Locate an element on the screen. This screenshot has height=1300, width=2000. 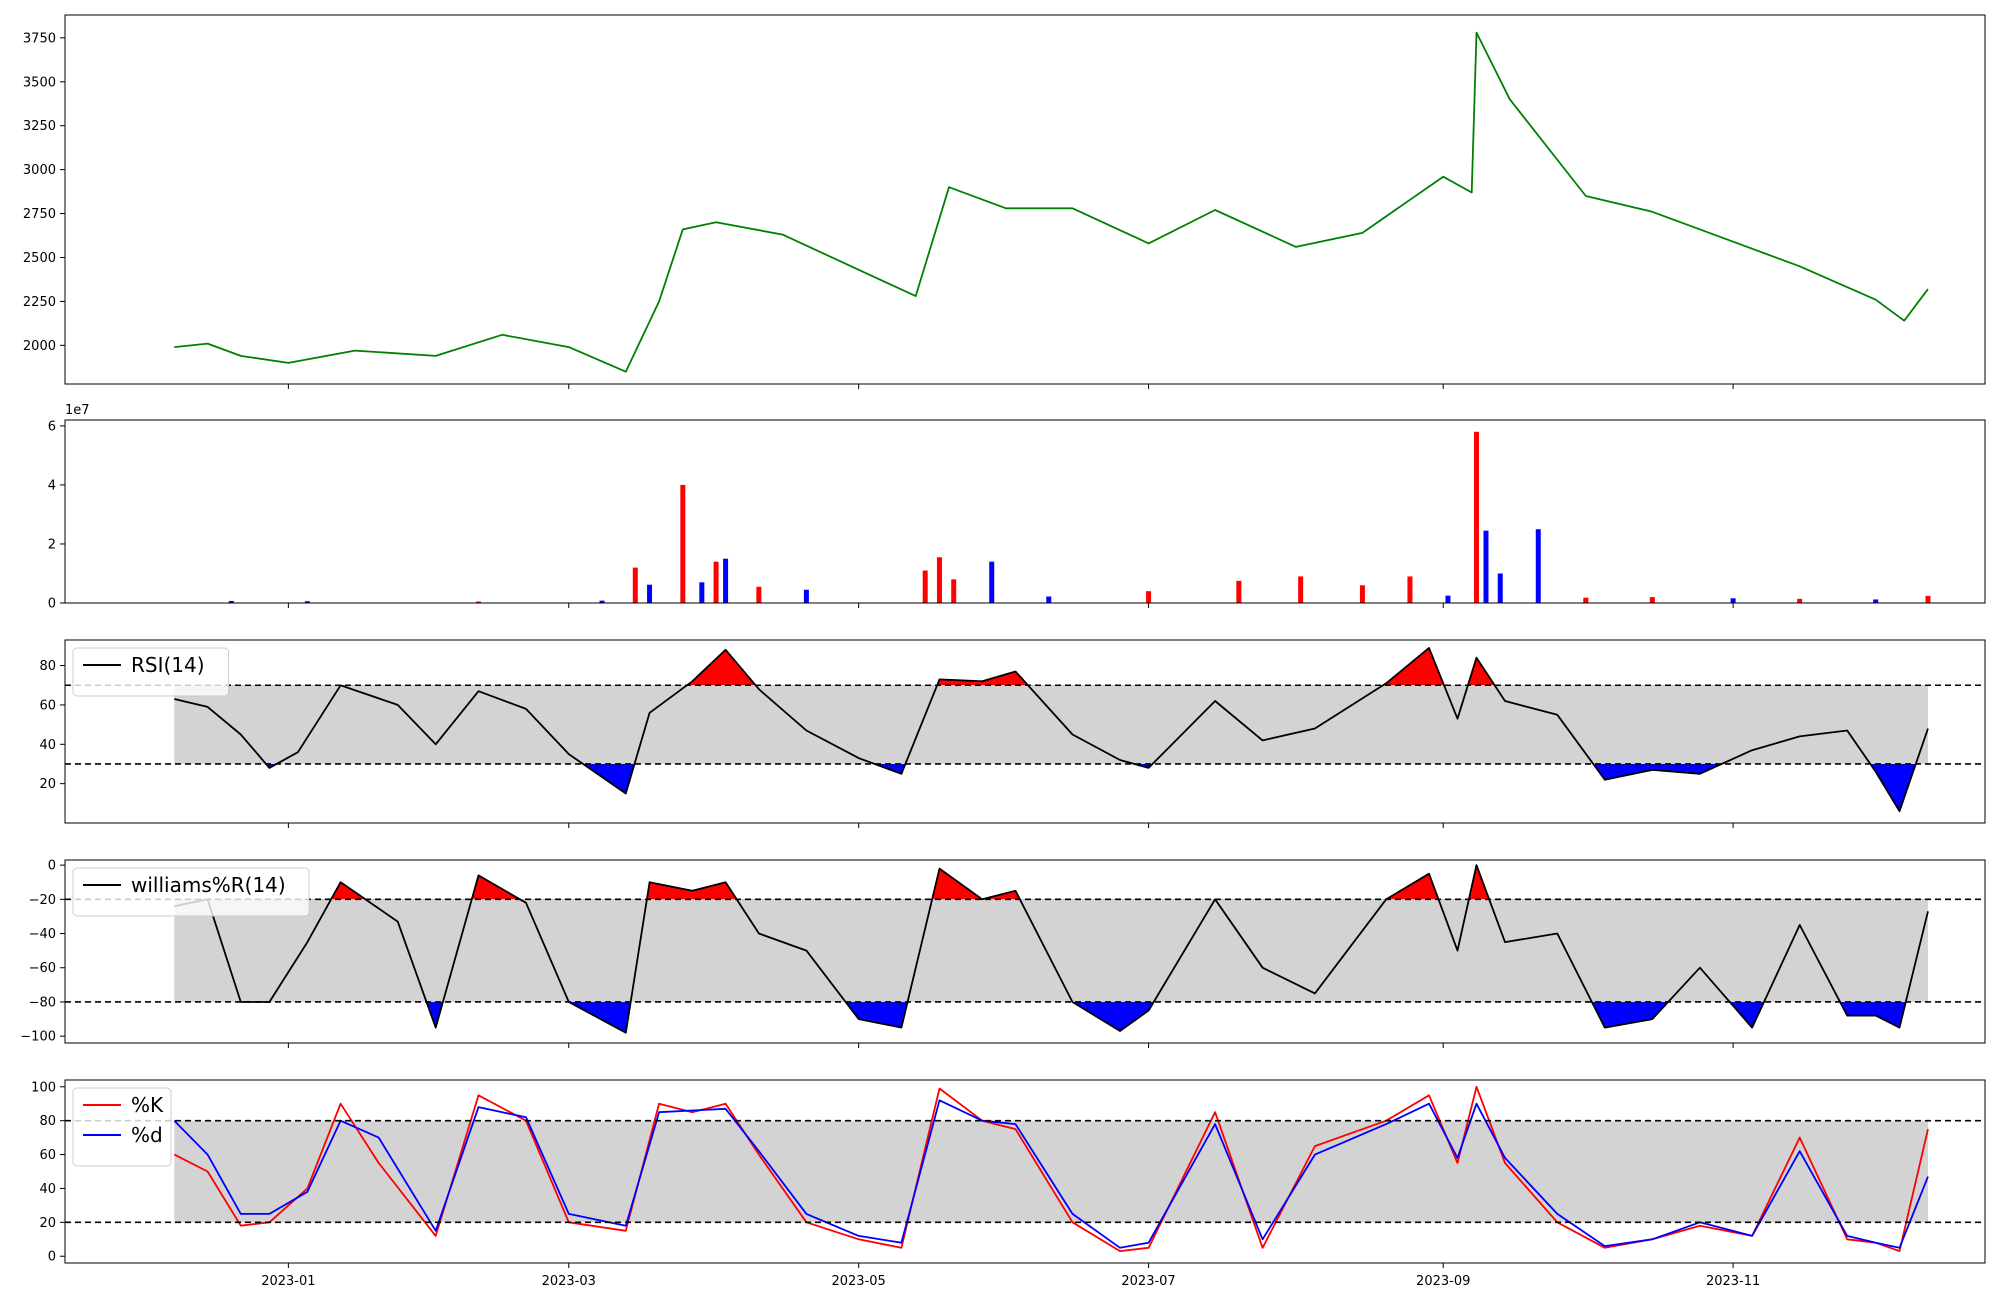
rsi-x-axis is located at coordinates (1010, 825).